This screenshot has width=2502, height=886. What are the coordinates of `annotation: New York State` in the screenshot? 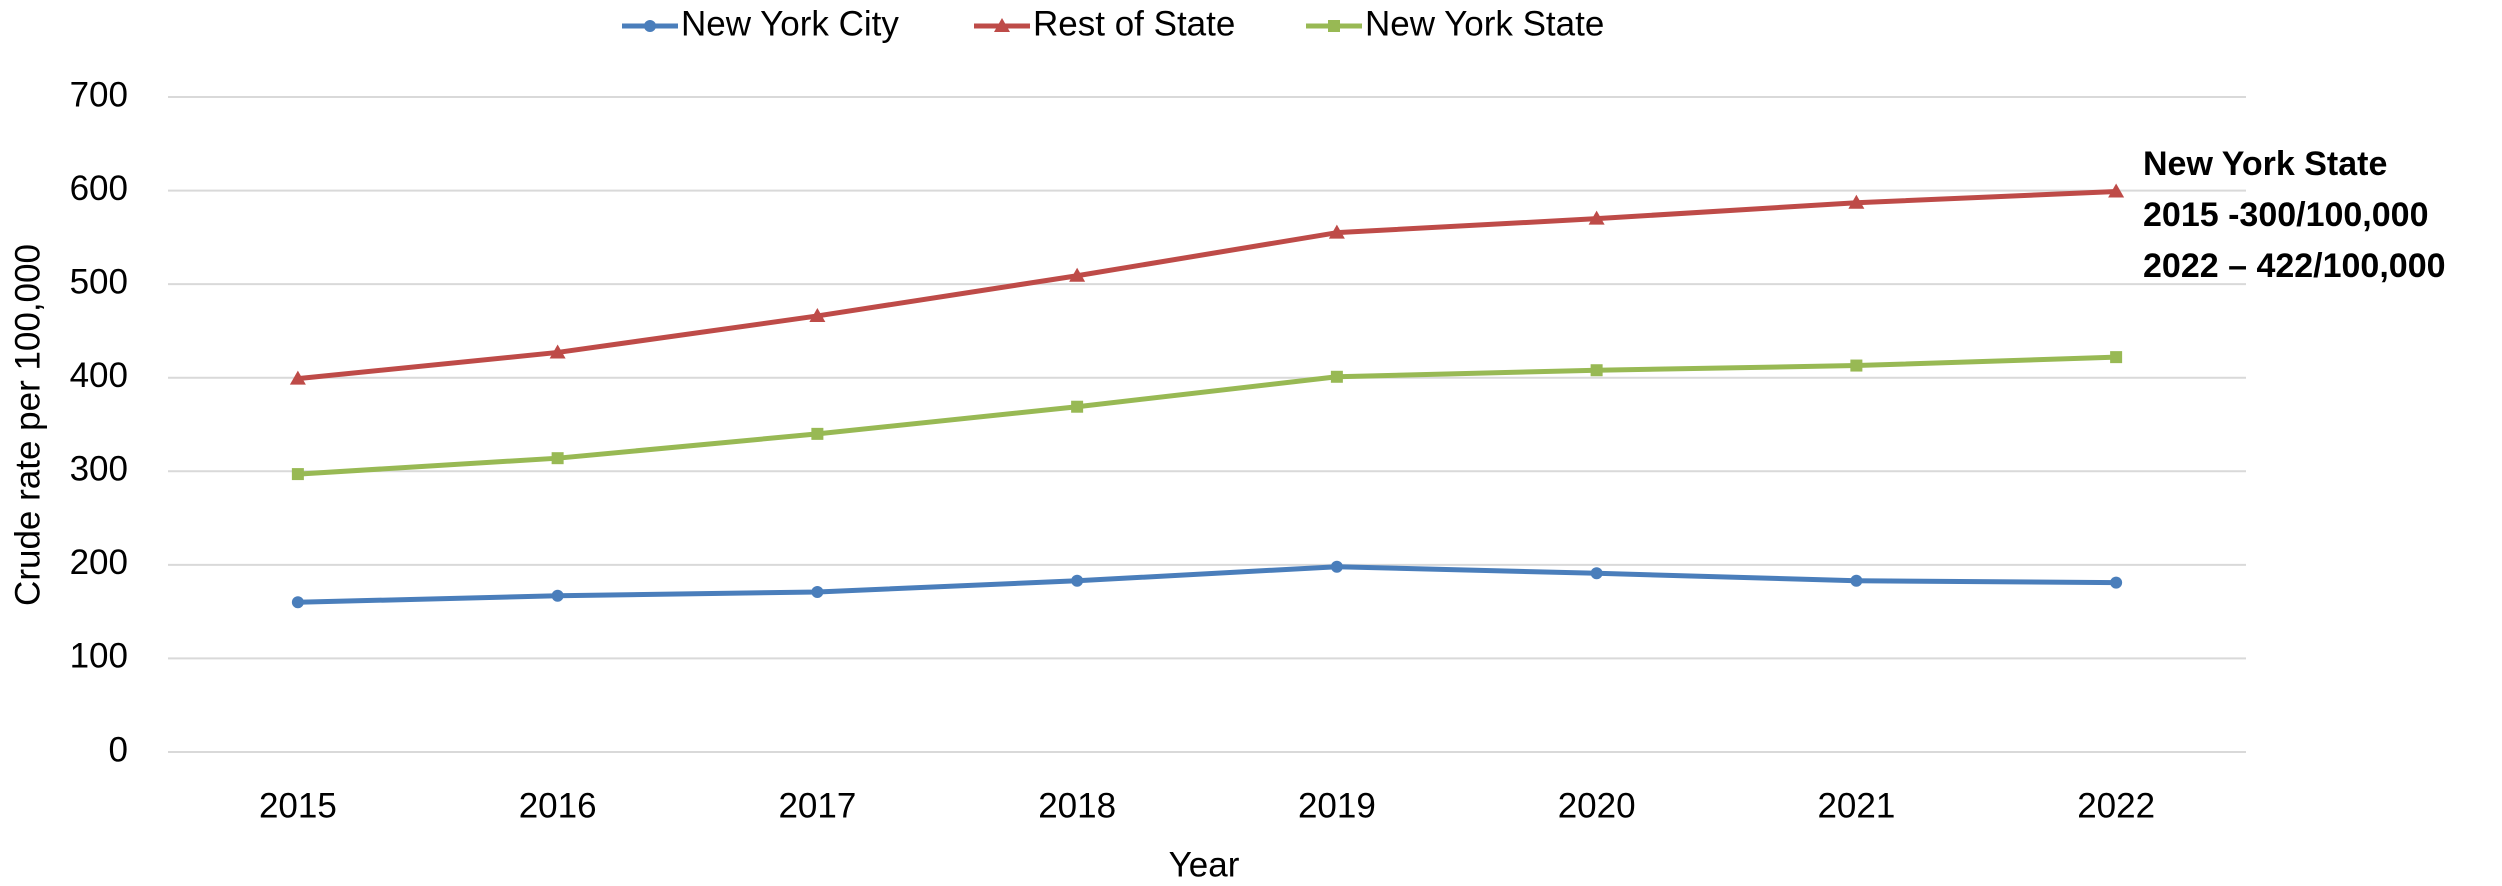 It's located at (2265, 164).